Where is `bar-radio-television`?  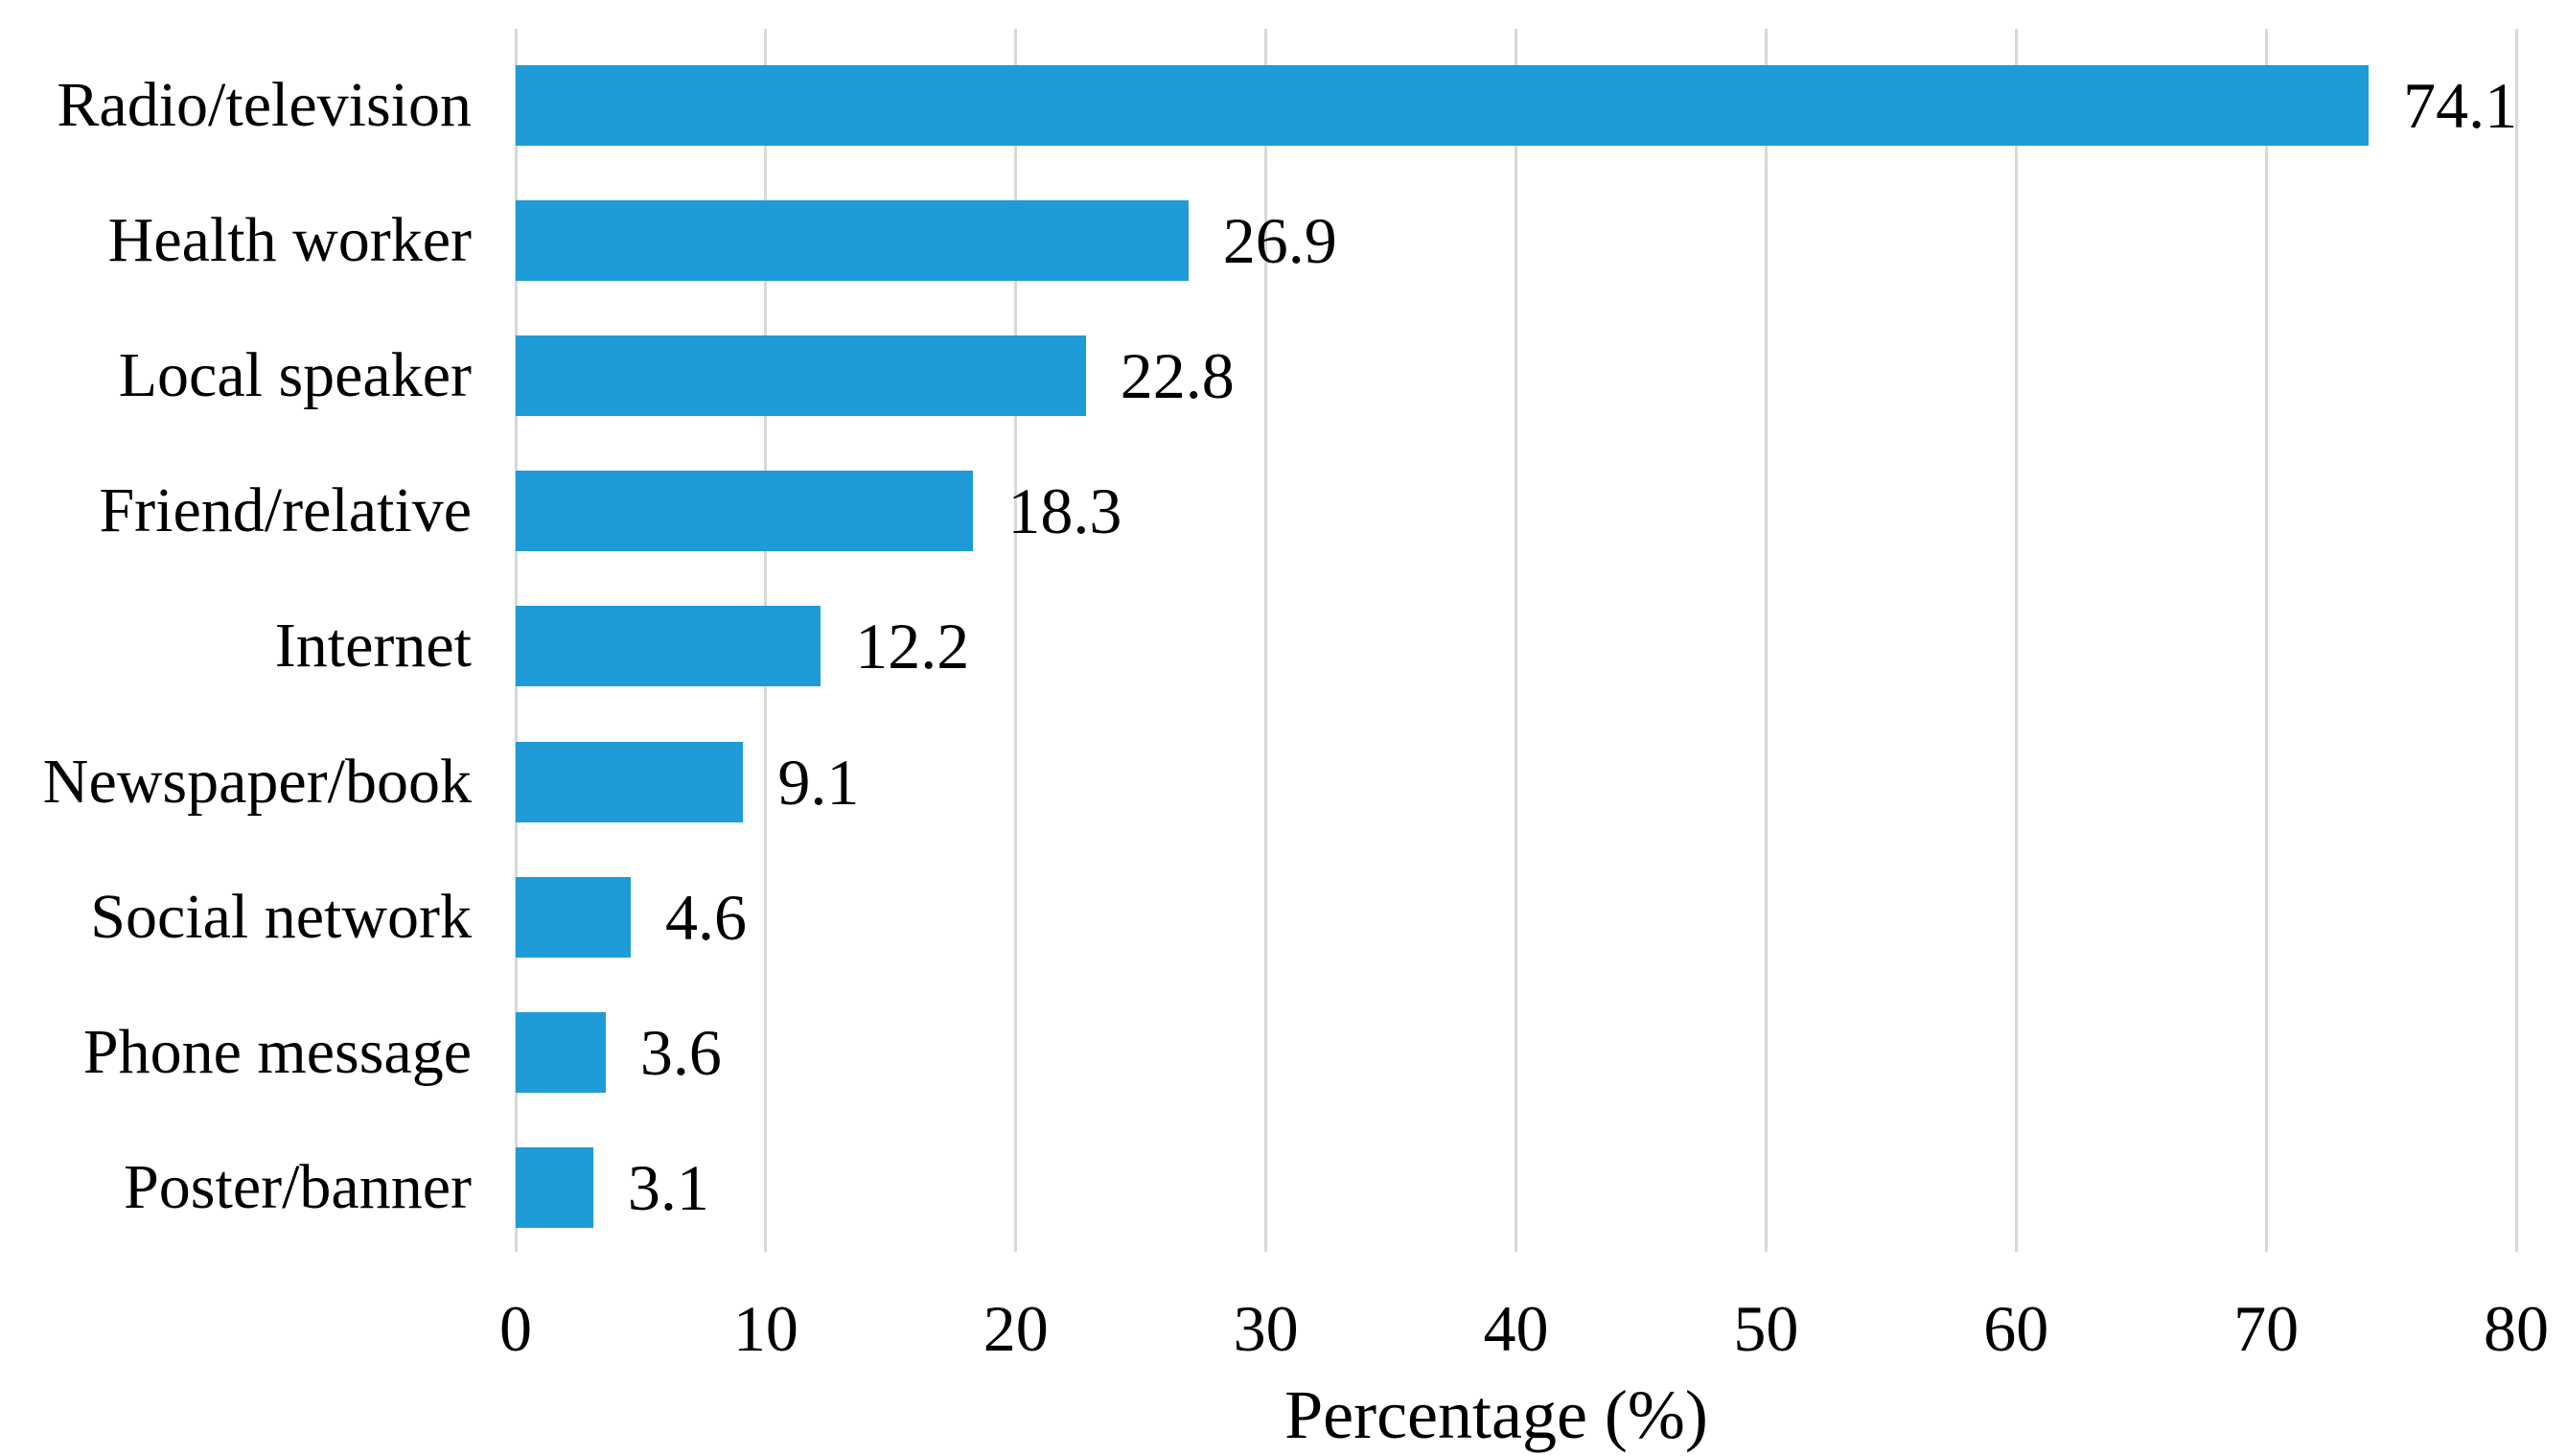
bar-radio-television is located at coordinates (1443, 105).